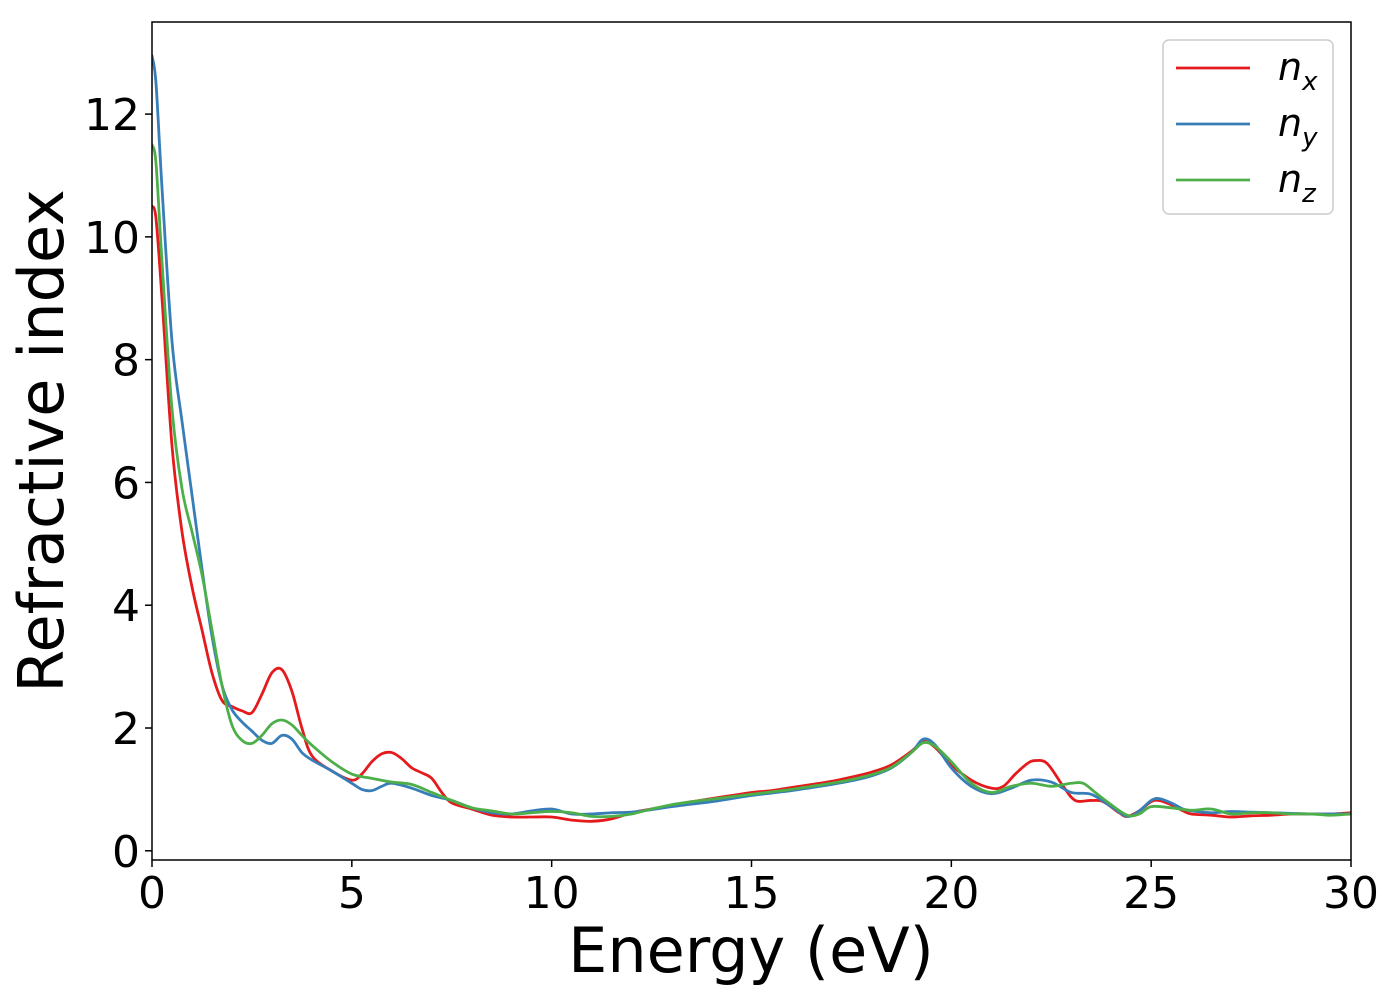  What do you see at coordinates (1309, 82) in the screenshot?
I see `legend-label-subscript: x` at bounding box center [1309, 82].